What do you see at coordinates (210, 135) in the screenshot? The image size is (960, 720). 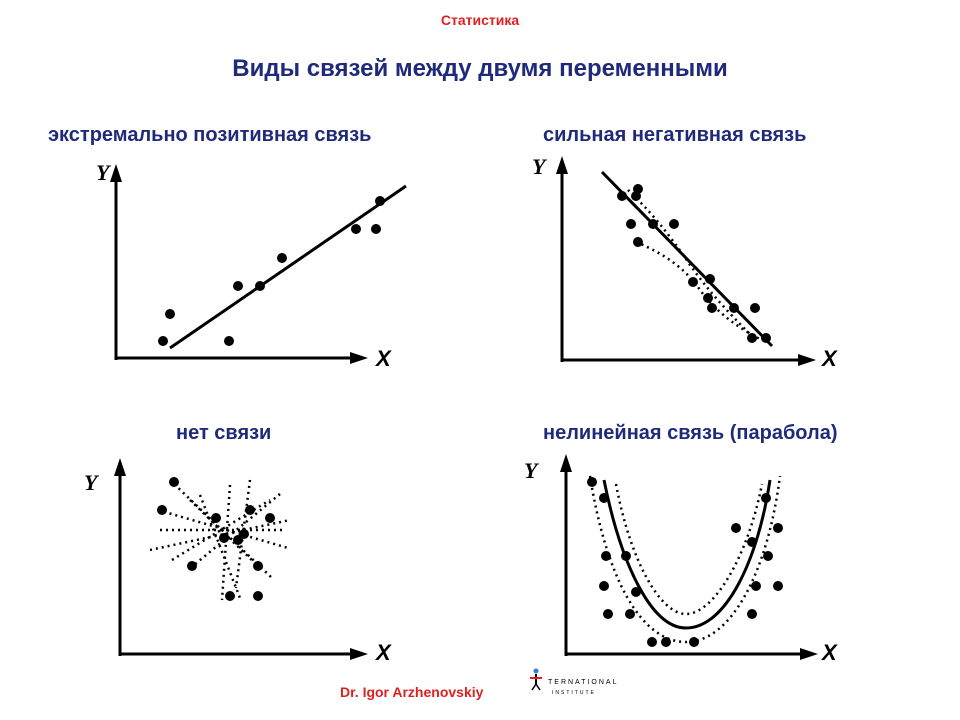 I see `panel-title-positive: экстремально позитивная связь` at bounding box center [210, 135].